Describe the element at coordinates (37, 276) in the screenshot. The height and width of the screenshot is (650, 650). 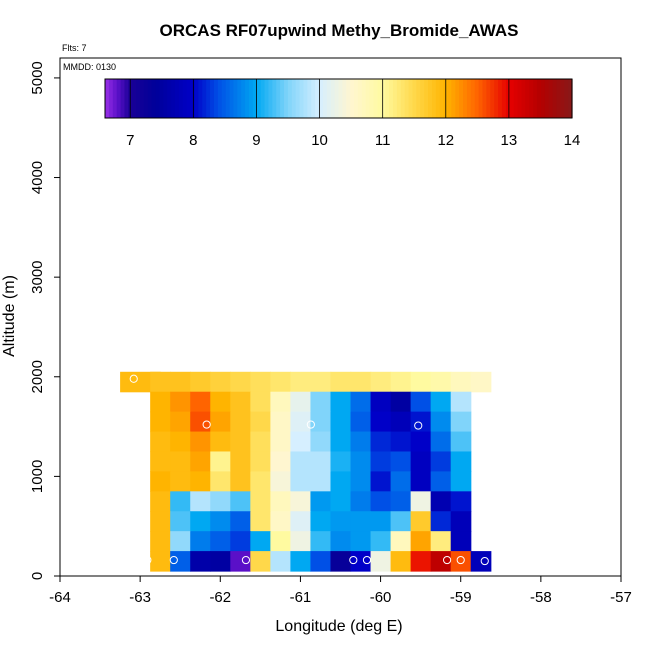
I see `y-tick-label: 3000` at that location.